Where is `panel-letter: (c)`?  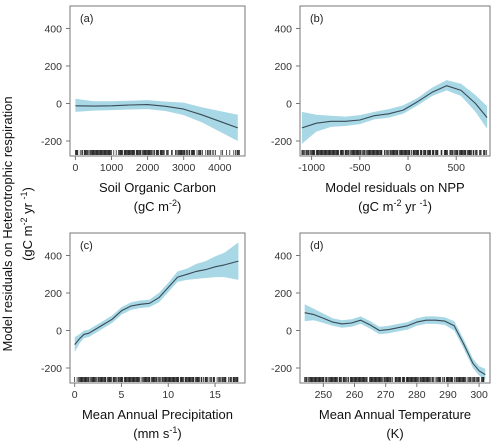 panel-letter: (c) is located at coordinates (86, 246).